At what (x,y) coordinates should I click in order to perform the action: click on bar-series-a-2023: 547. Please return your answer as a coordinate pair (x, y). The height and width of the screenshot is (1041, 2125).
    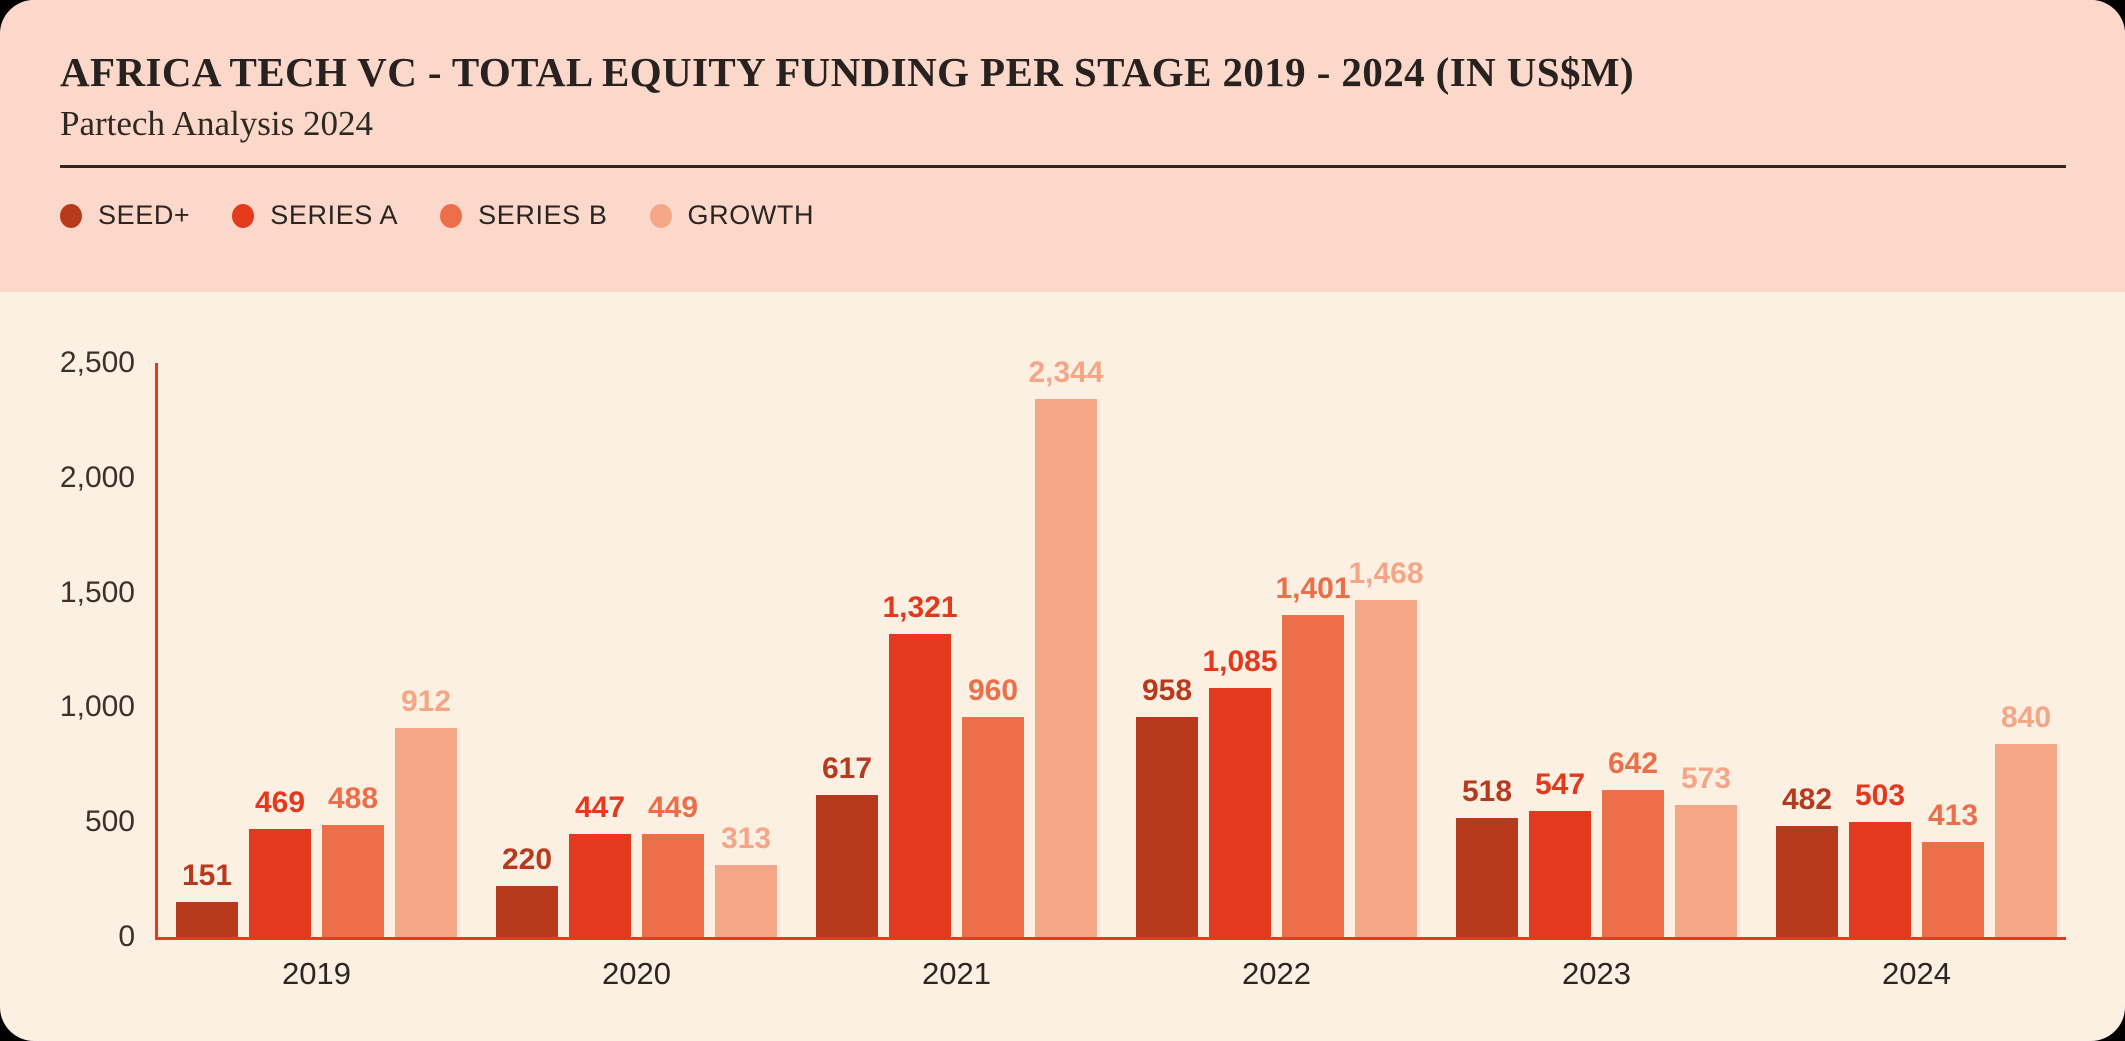
    Looking at the image, I should click on (1560, 852).